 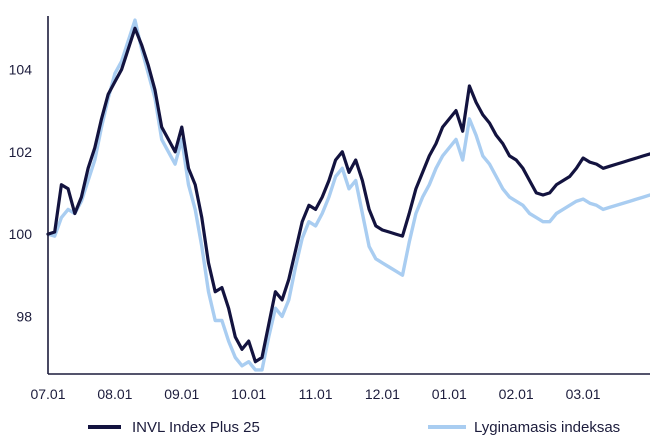 I want to click on y-tick-label: 100, so click(x=21, y=234).